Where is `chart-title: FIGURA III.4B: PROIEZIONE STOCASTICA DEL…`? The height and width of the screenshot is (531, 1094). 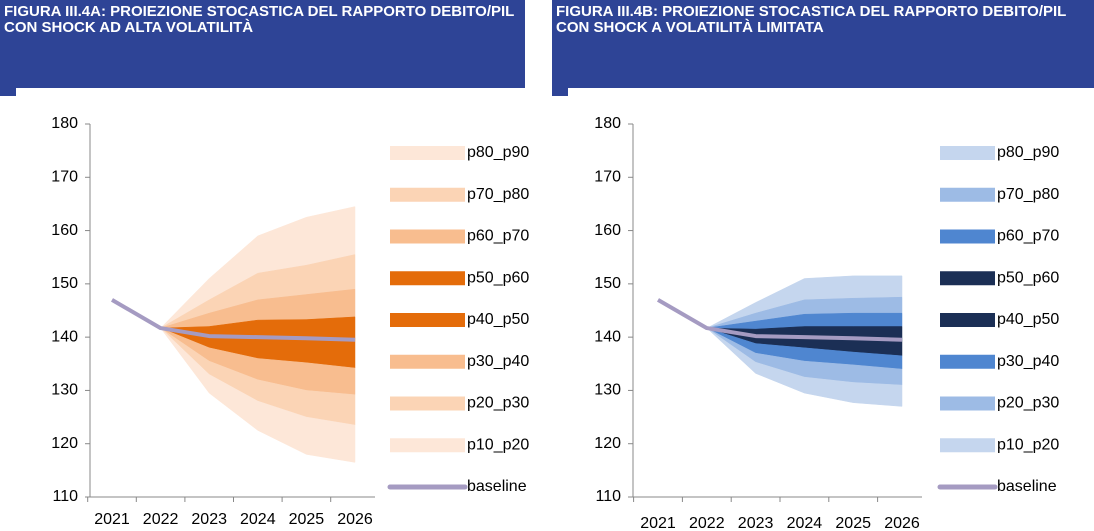
chart-title: FIGURA III.4B: PROIEZIONE STOCASTICA DEL… is located at coordinates (823, 44).